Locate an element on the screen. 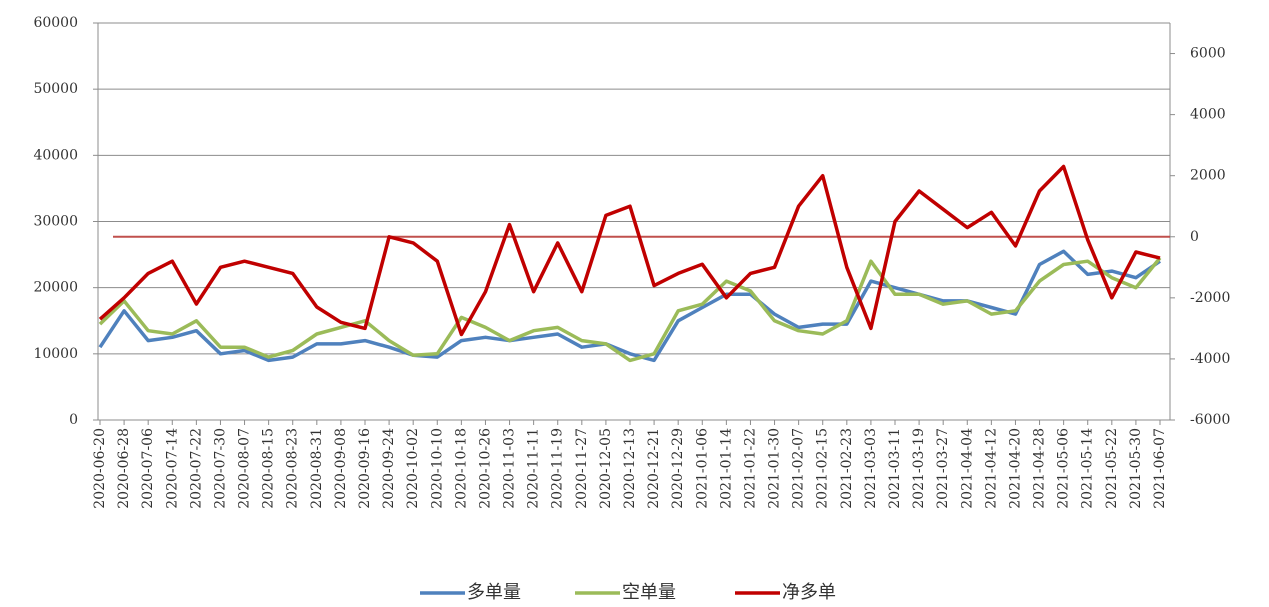  x-tick-label: 2021-03-11 is located at coordinates (895, 468).